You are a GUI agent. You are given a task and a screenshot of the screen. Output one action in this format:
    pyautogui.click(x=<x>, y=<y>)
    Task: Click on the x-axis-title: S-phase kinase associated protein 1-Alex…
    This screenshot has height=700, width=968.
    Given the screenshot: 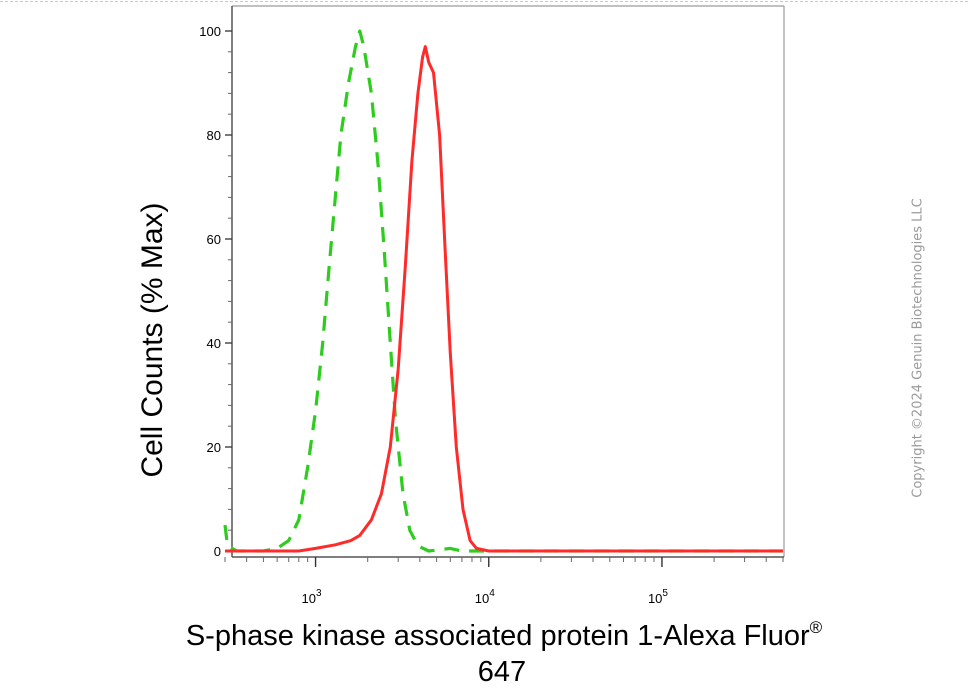 What is the action you would take?
    pyautogui.click(x=494, y=632)
    